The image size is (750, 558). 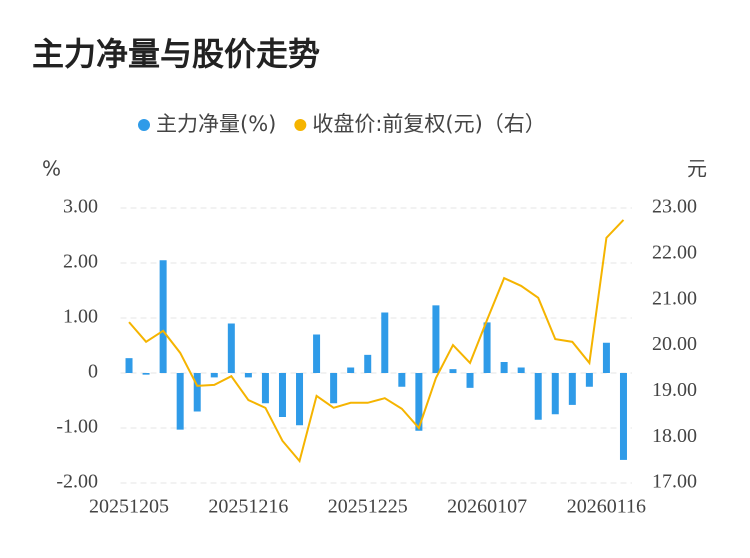 What do you see at coordinates (77, 482) in the screenshot?
I see `y-tick-label: -2.00` at bounding box center [77, 482].